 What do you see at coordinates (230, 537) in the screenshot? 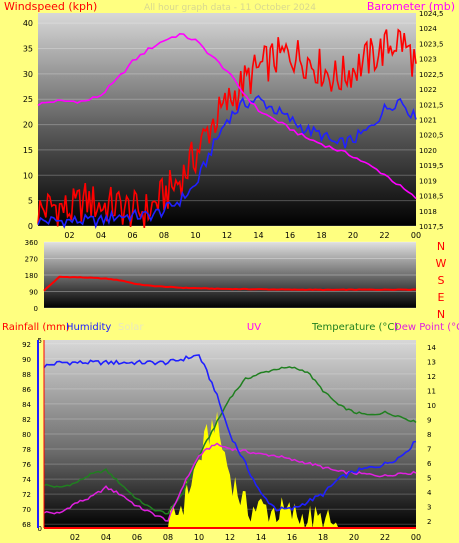
I see `temp-x-tick: 12` at bounding box center [230, 537].